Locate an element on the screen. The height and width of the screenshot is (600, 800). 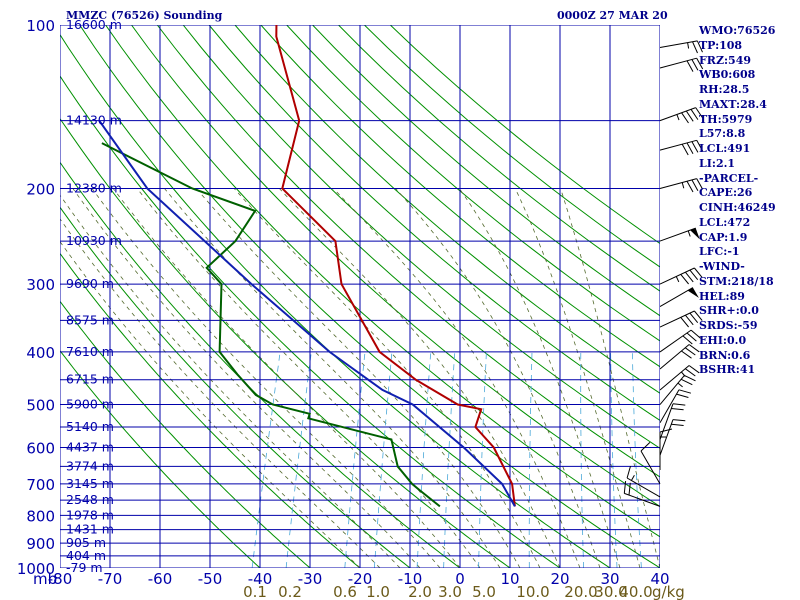
height-label: 14130 m is located at coordinates (94, 120).